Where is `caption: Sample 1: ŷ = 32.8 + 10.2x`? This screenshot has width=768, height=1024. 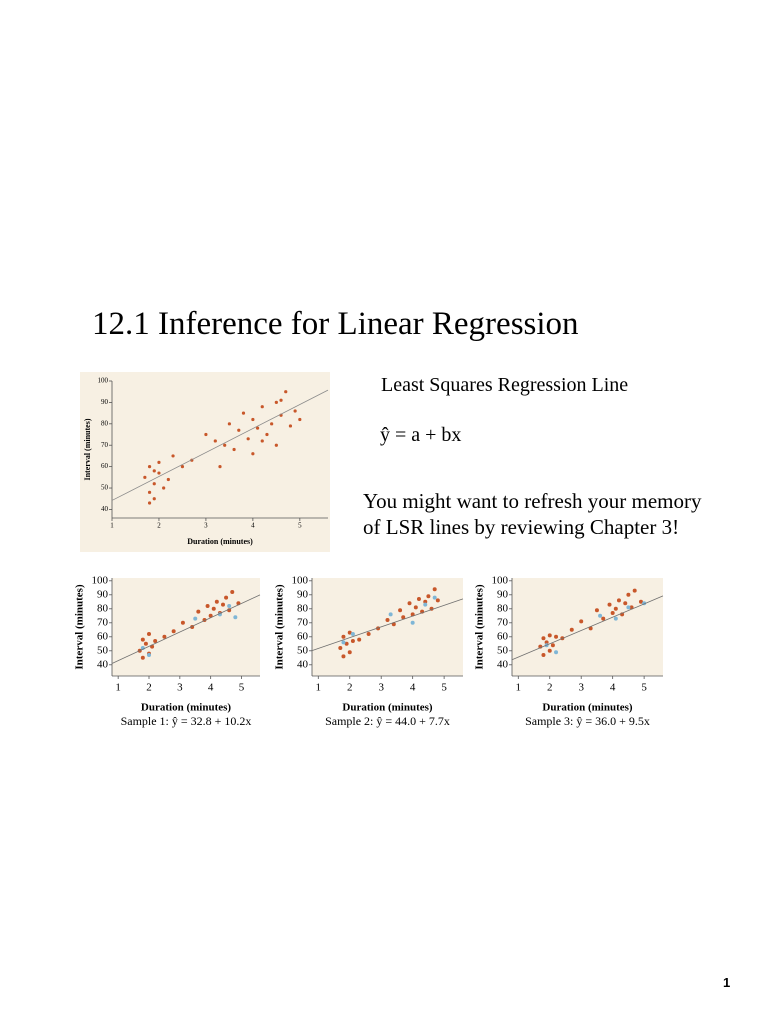 caption: Sample 1: ŷ = 32.8 + 10.2x is located at coordinates (186, 721).